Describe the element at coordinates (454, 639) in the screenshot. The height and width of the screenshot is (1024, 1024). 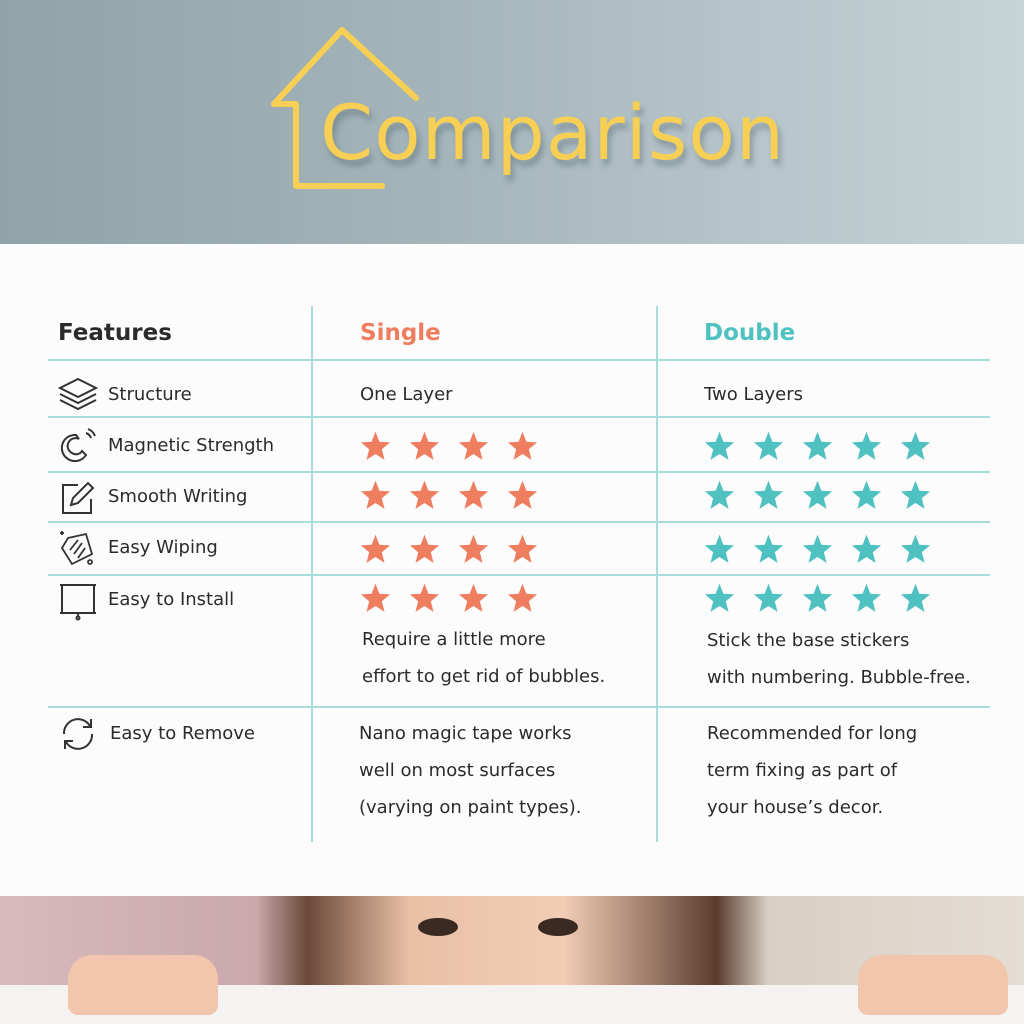
I see `single-install-note-line: Require a little more` at that location.